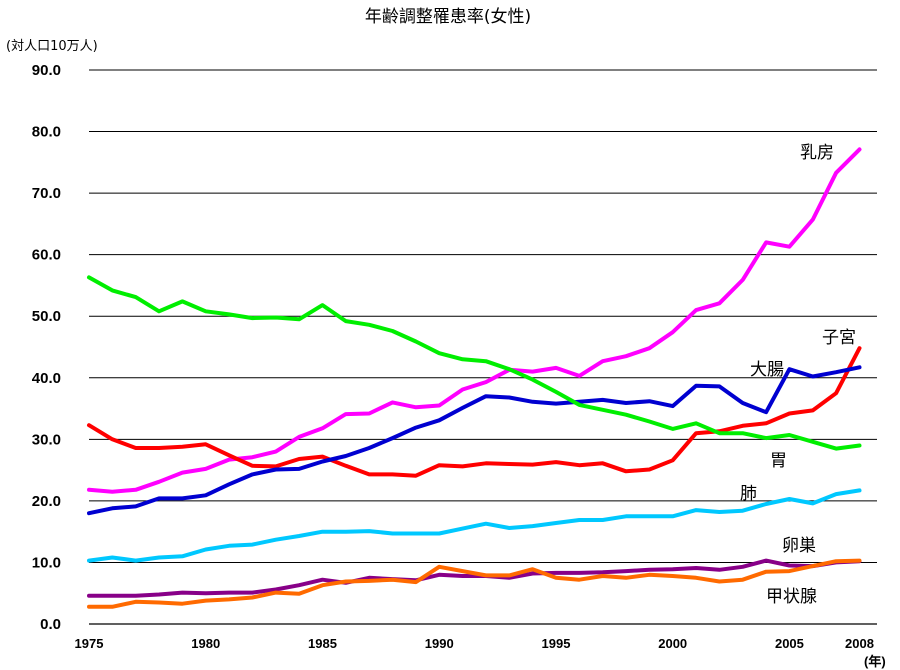 The height and width of the screenshot is (670, 900). Describe the element at coordinates (52, 46) in the screenshot. I see `y-axis-unit: (対人口10万人)` at that location.